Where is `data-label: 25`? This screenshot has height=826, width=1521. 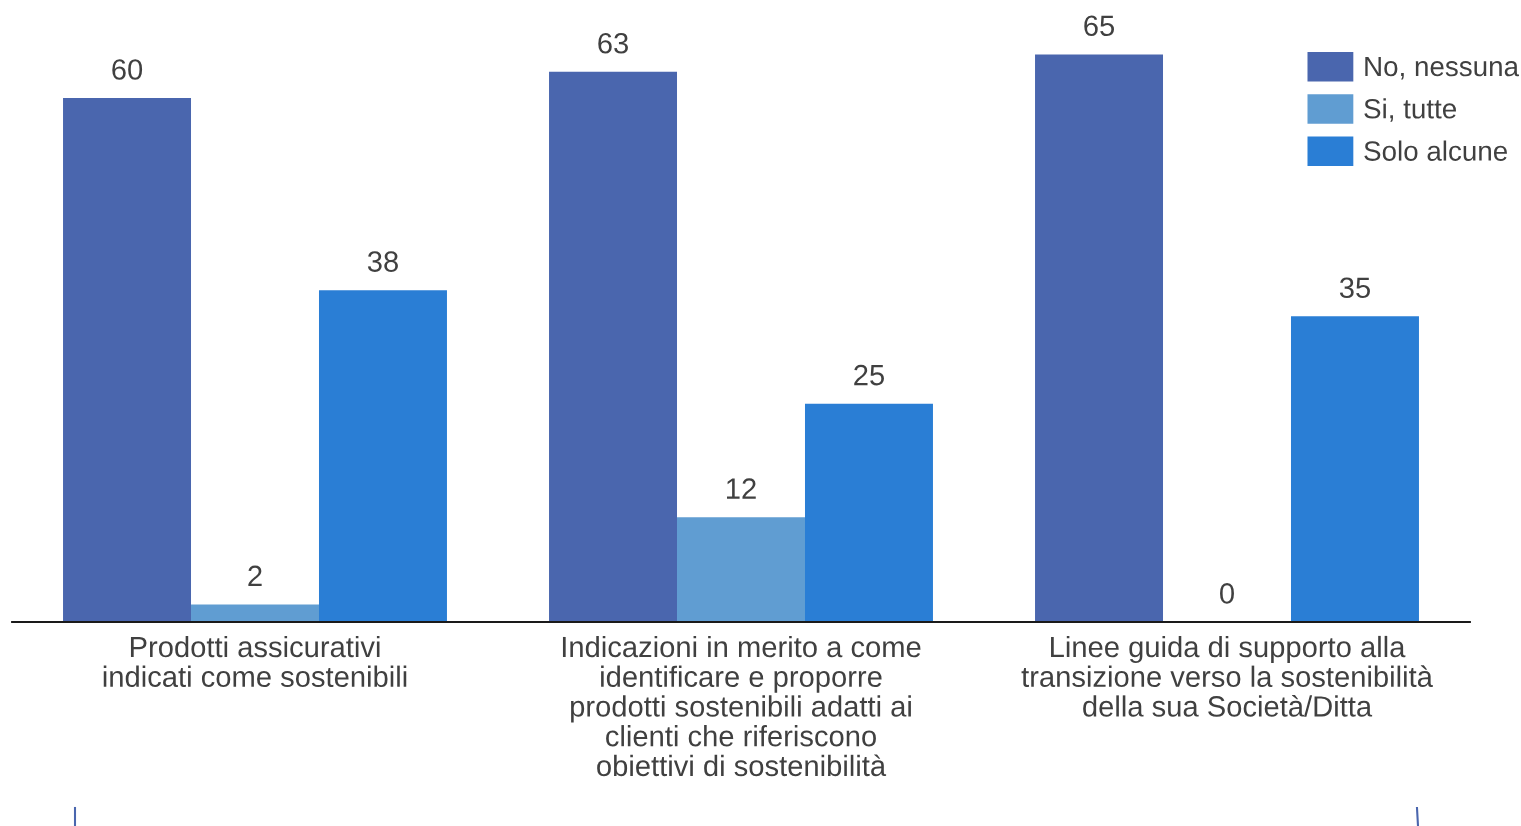 data-label: 25 is located at coordinates (869, 375).